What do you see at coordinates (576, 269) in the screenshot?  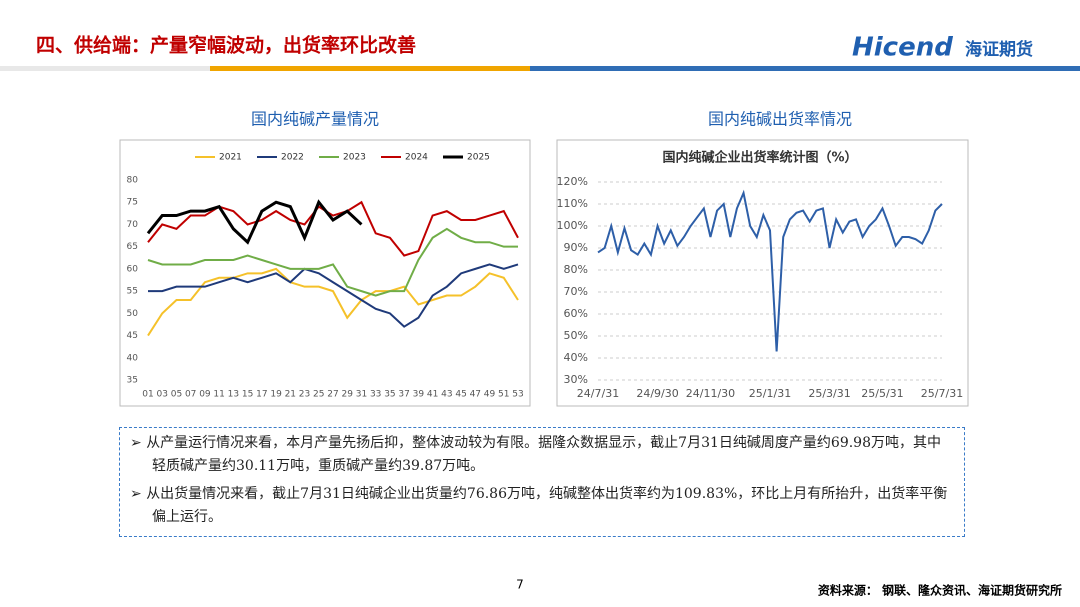 I see `y-tick-label: 80%` at bounding box center [576, 269].